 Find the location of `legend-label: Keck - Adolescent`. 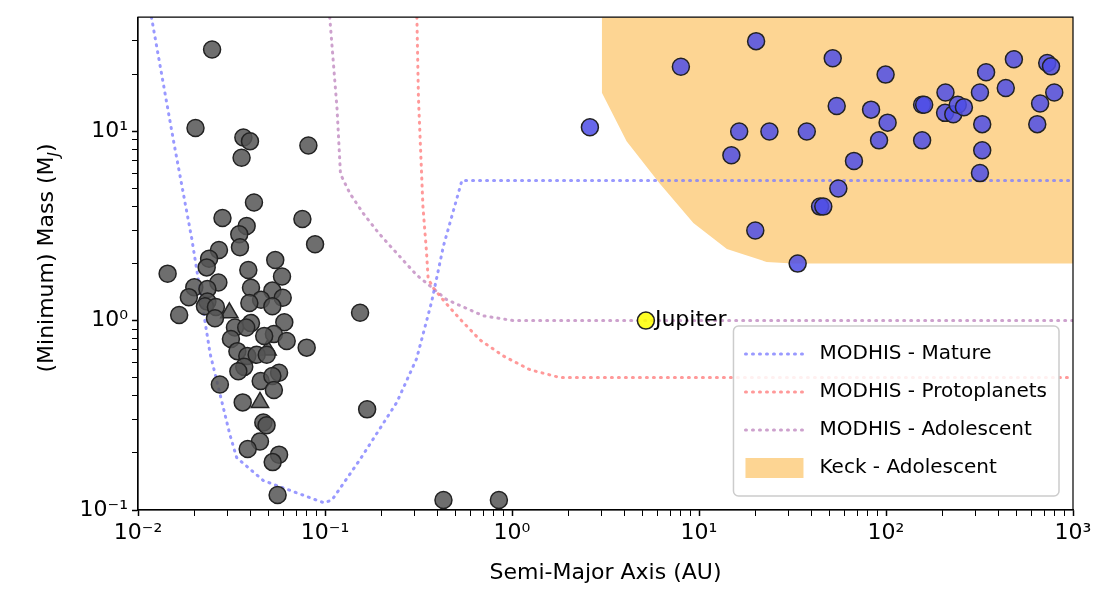

legend-label: Keck - Adolescent is located at coordinates (908, 466).